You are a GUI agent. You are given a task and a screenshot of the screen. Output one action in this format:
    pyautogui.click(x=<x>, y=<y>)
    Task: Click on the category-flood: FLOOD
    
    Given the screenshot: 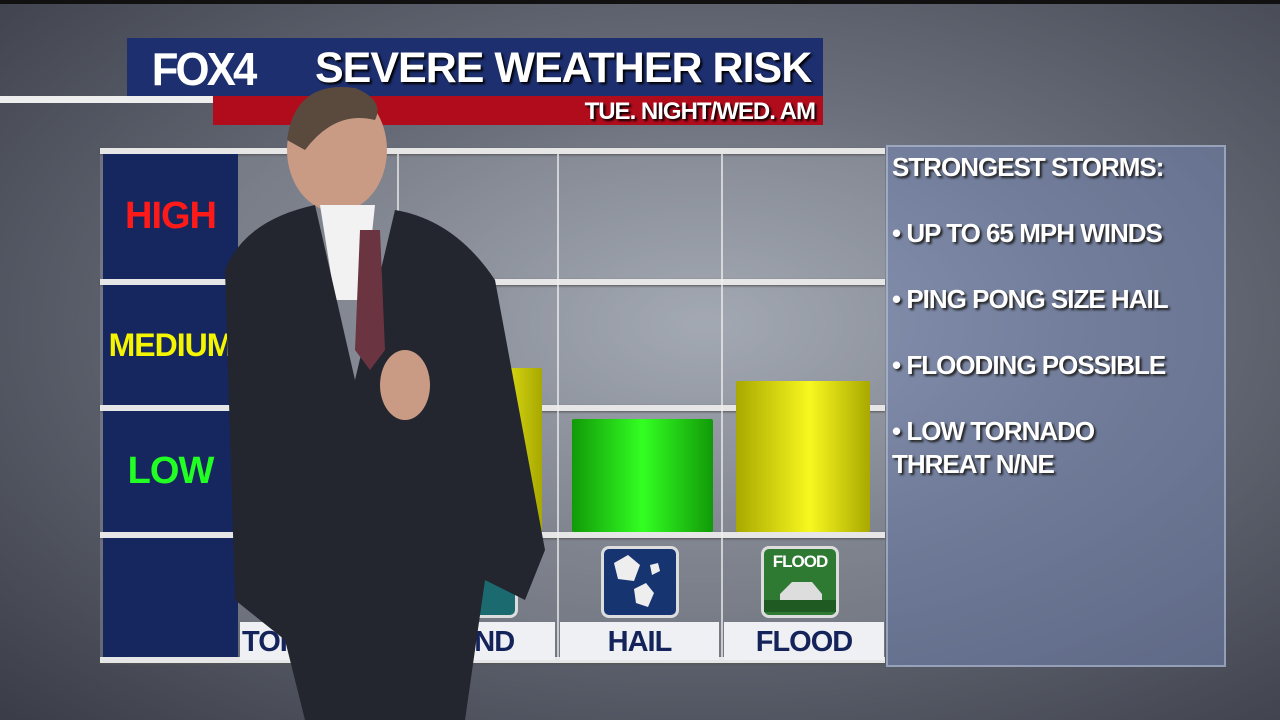 What is the action you would take?
    pyautogui.click(x=804, y=641)
    